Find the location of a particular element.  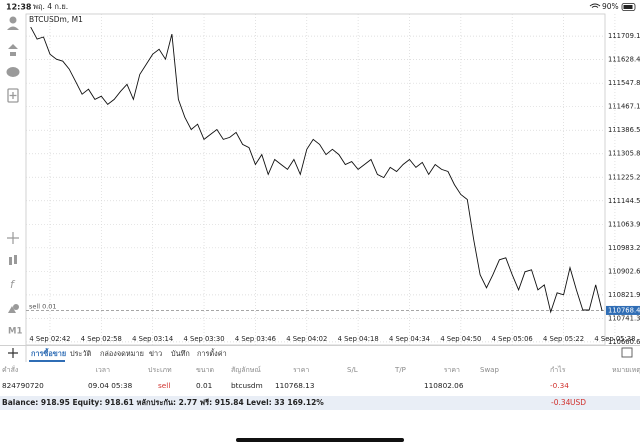

order-line-label: sell 0.01 is located at coordinates (43, 307).